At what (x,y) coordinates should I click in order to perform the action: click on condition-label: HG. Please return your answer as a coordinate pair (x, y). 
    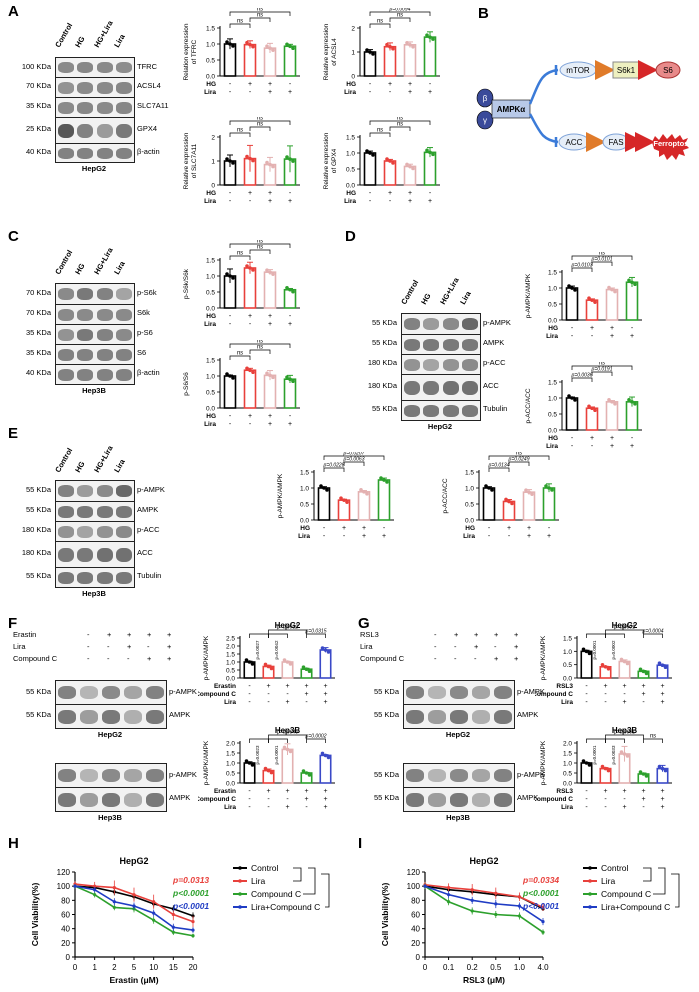
    Looking at the image, I should click on (79, 268).